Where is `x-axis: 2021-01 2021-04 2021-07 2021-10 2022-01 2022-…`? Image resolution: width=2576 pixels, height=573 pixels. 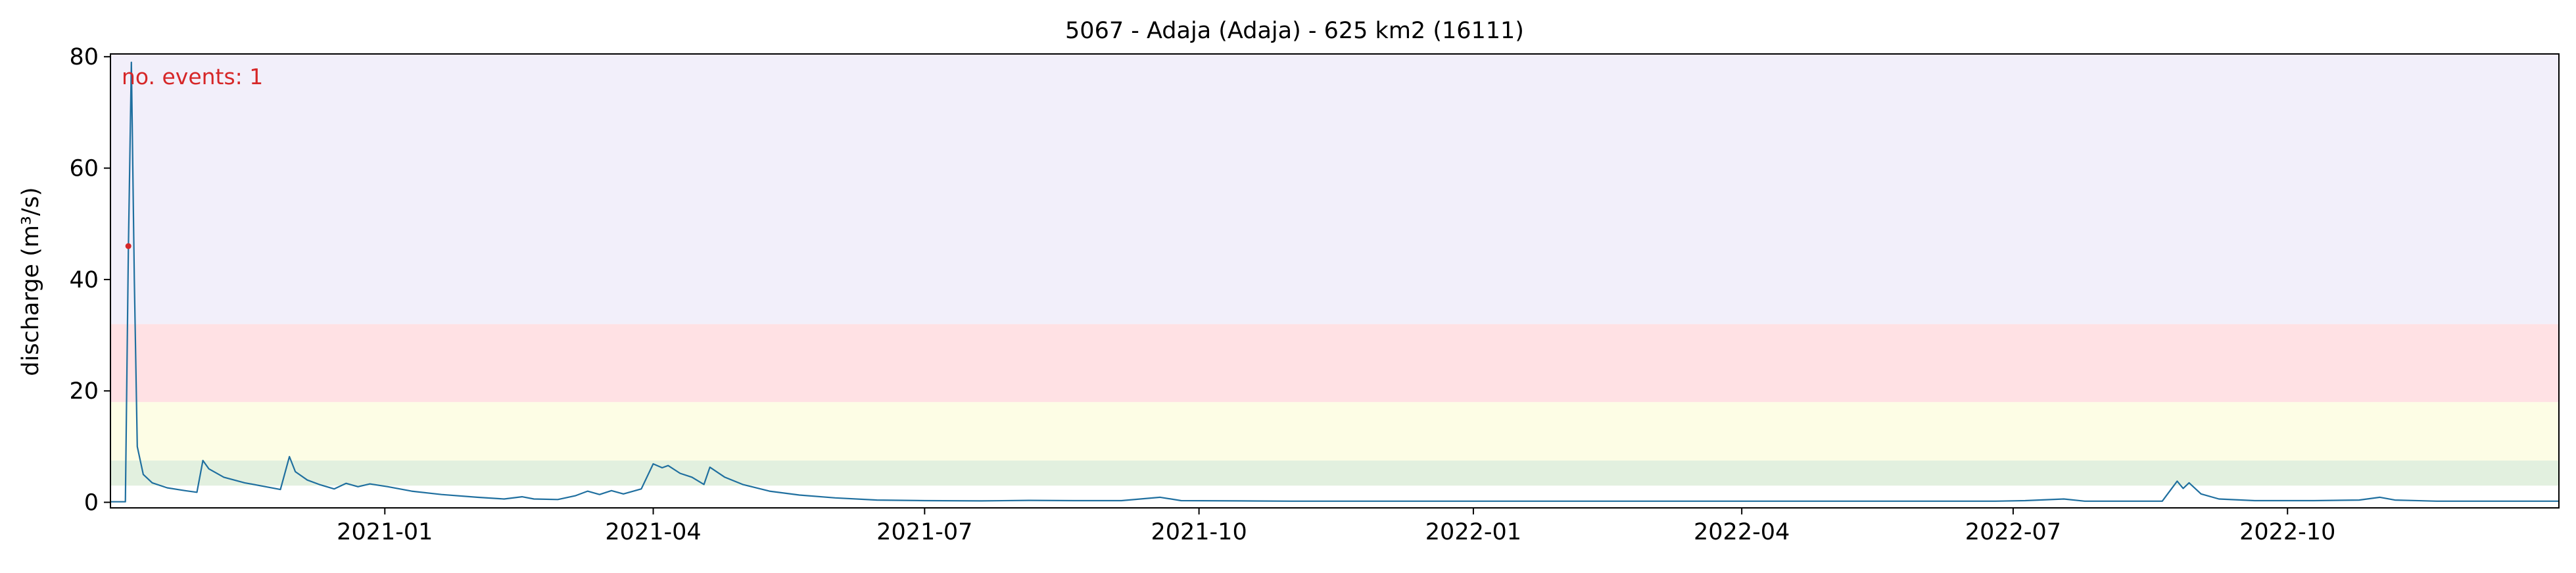 x-axis: 2021-01 2021-04 2021-07 2021-10 2022-01 2022-… is located at coordinates (1336, 526).